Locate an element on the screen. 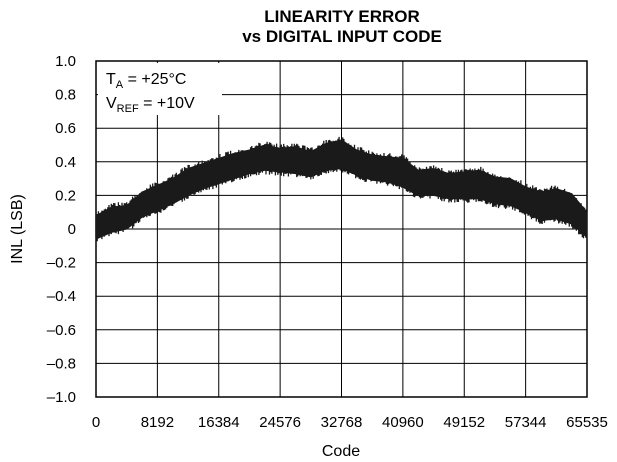 This screenshot has height=462, width=617. y-axis-label: INL (LSB) is located at coordinates (17, 229).